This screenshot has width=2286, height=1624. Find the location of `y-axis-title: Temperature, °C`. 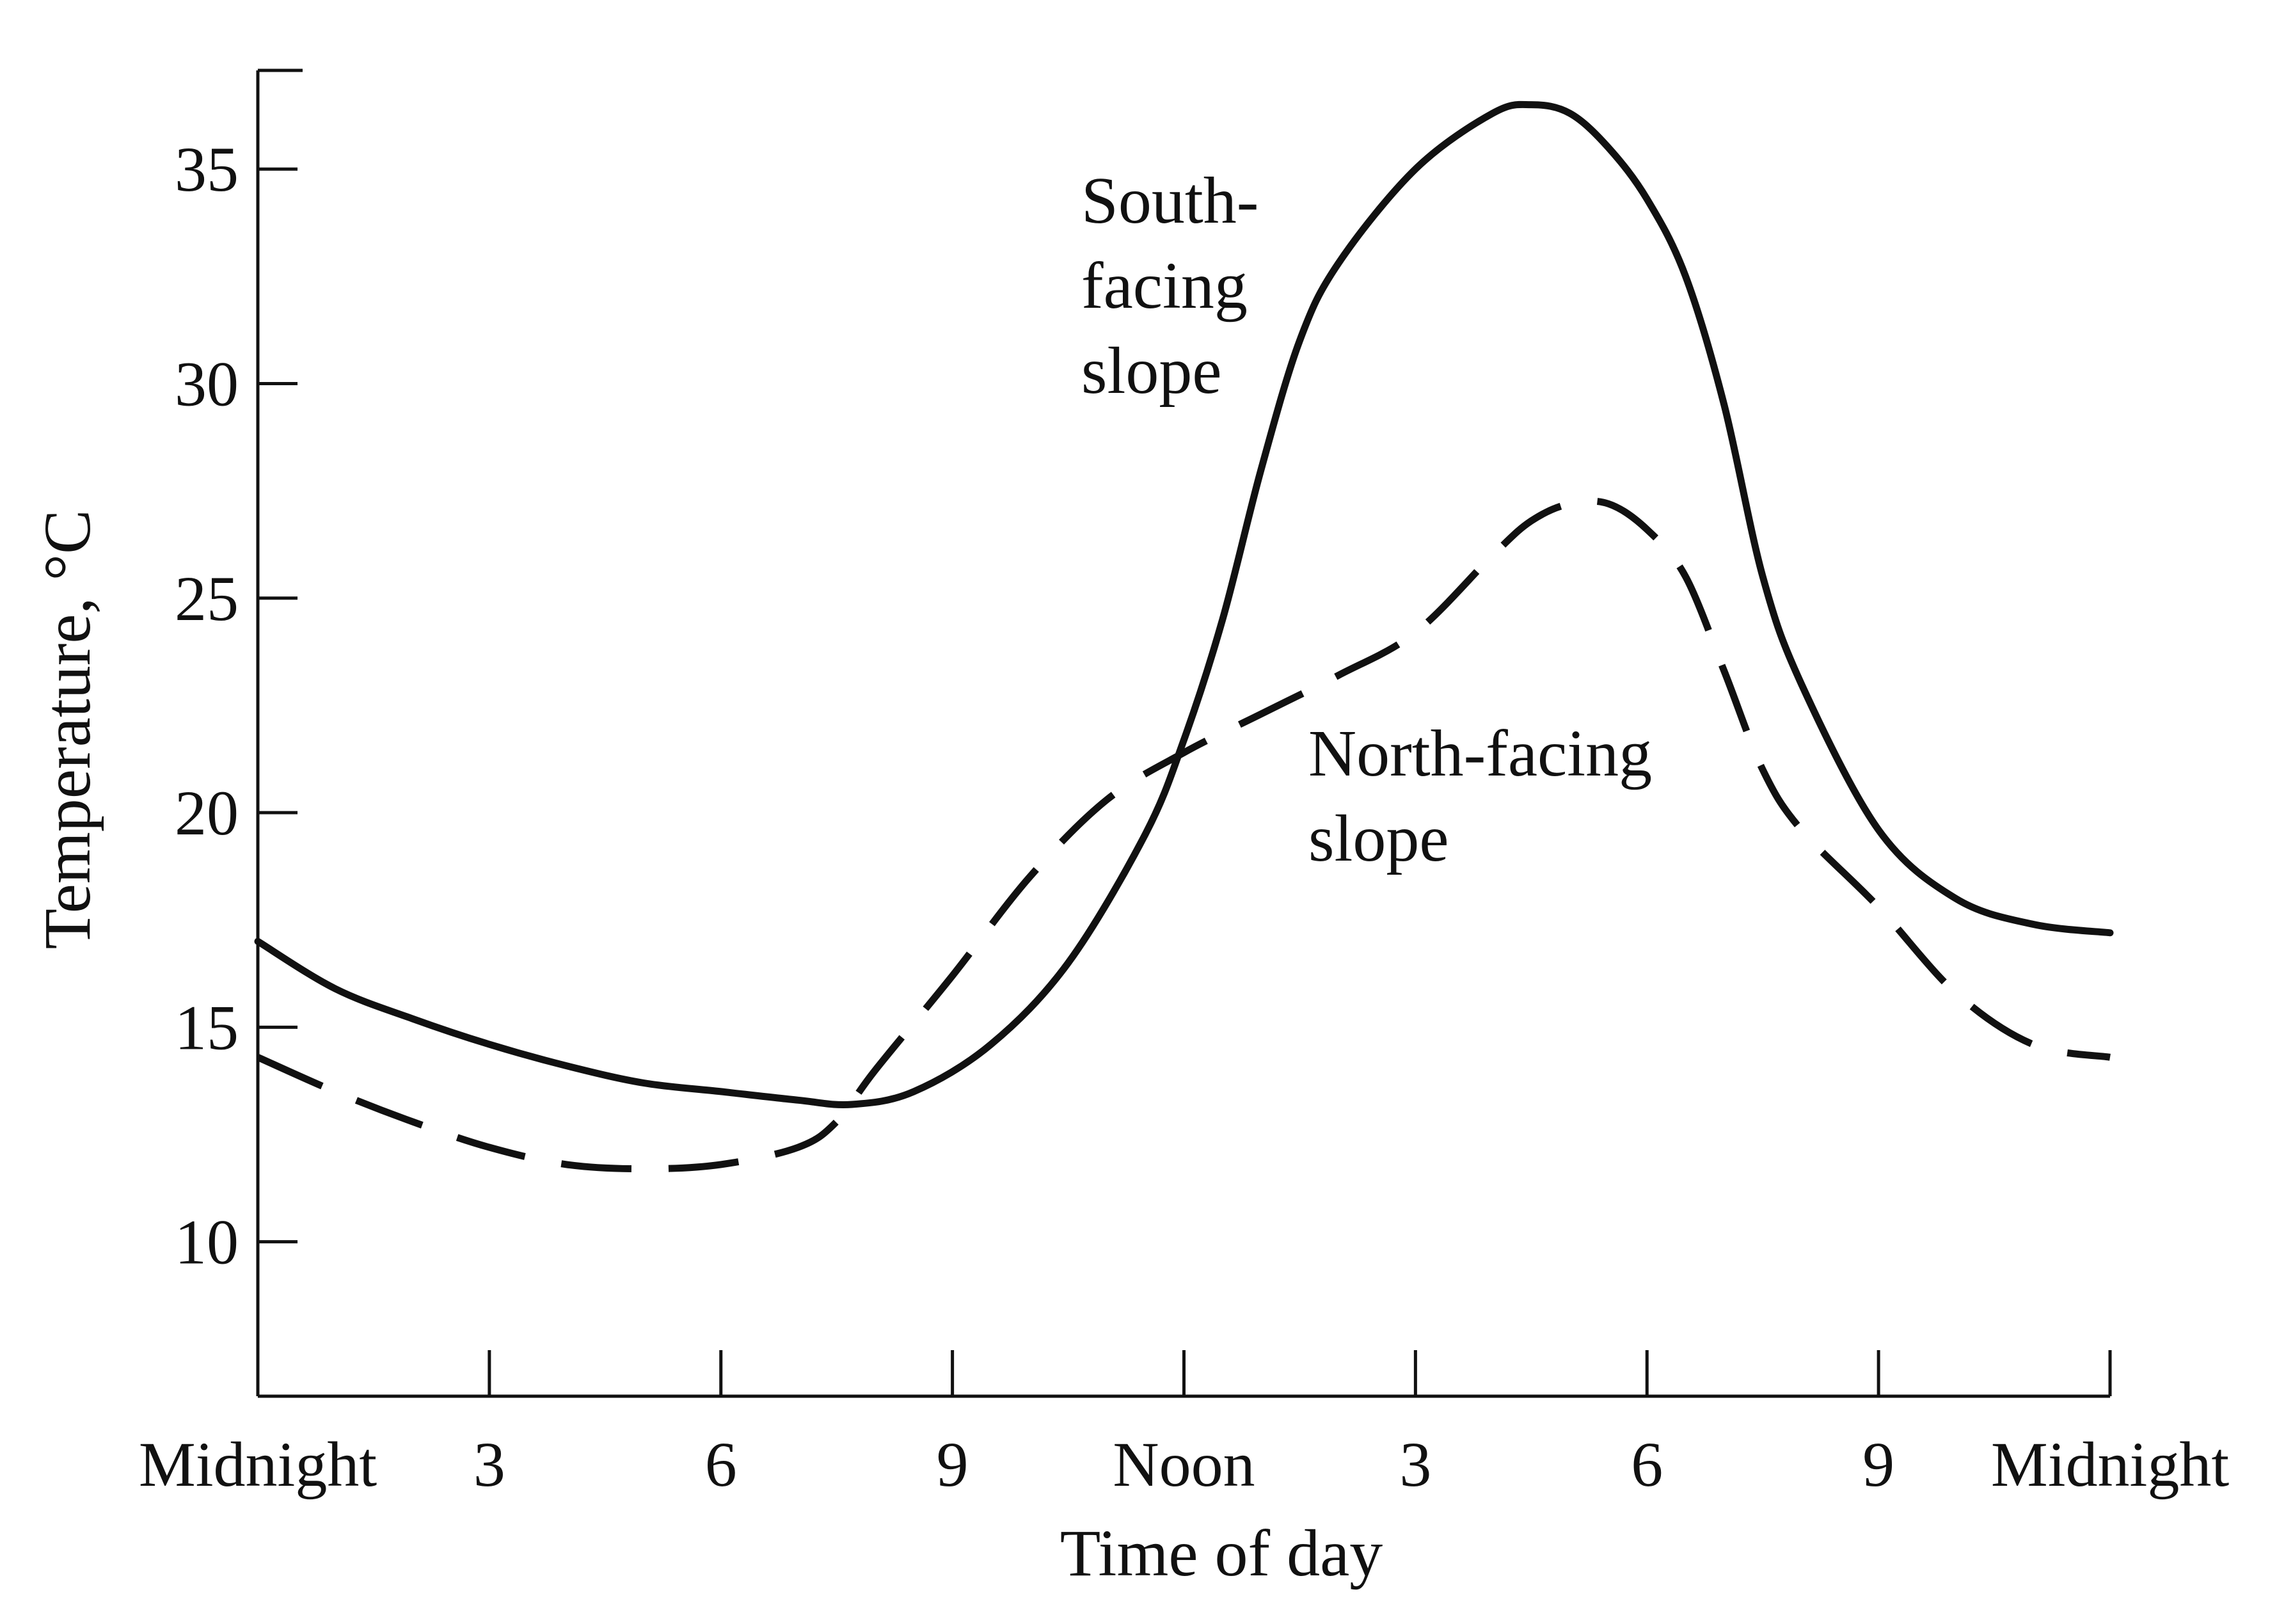

y-axis-title: Temperature, °C is located at coordinates (68, 730).